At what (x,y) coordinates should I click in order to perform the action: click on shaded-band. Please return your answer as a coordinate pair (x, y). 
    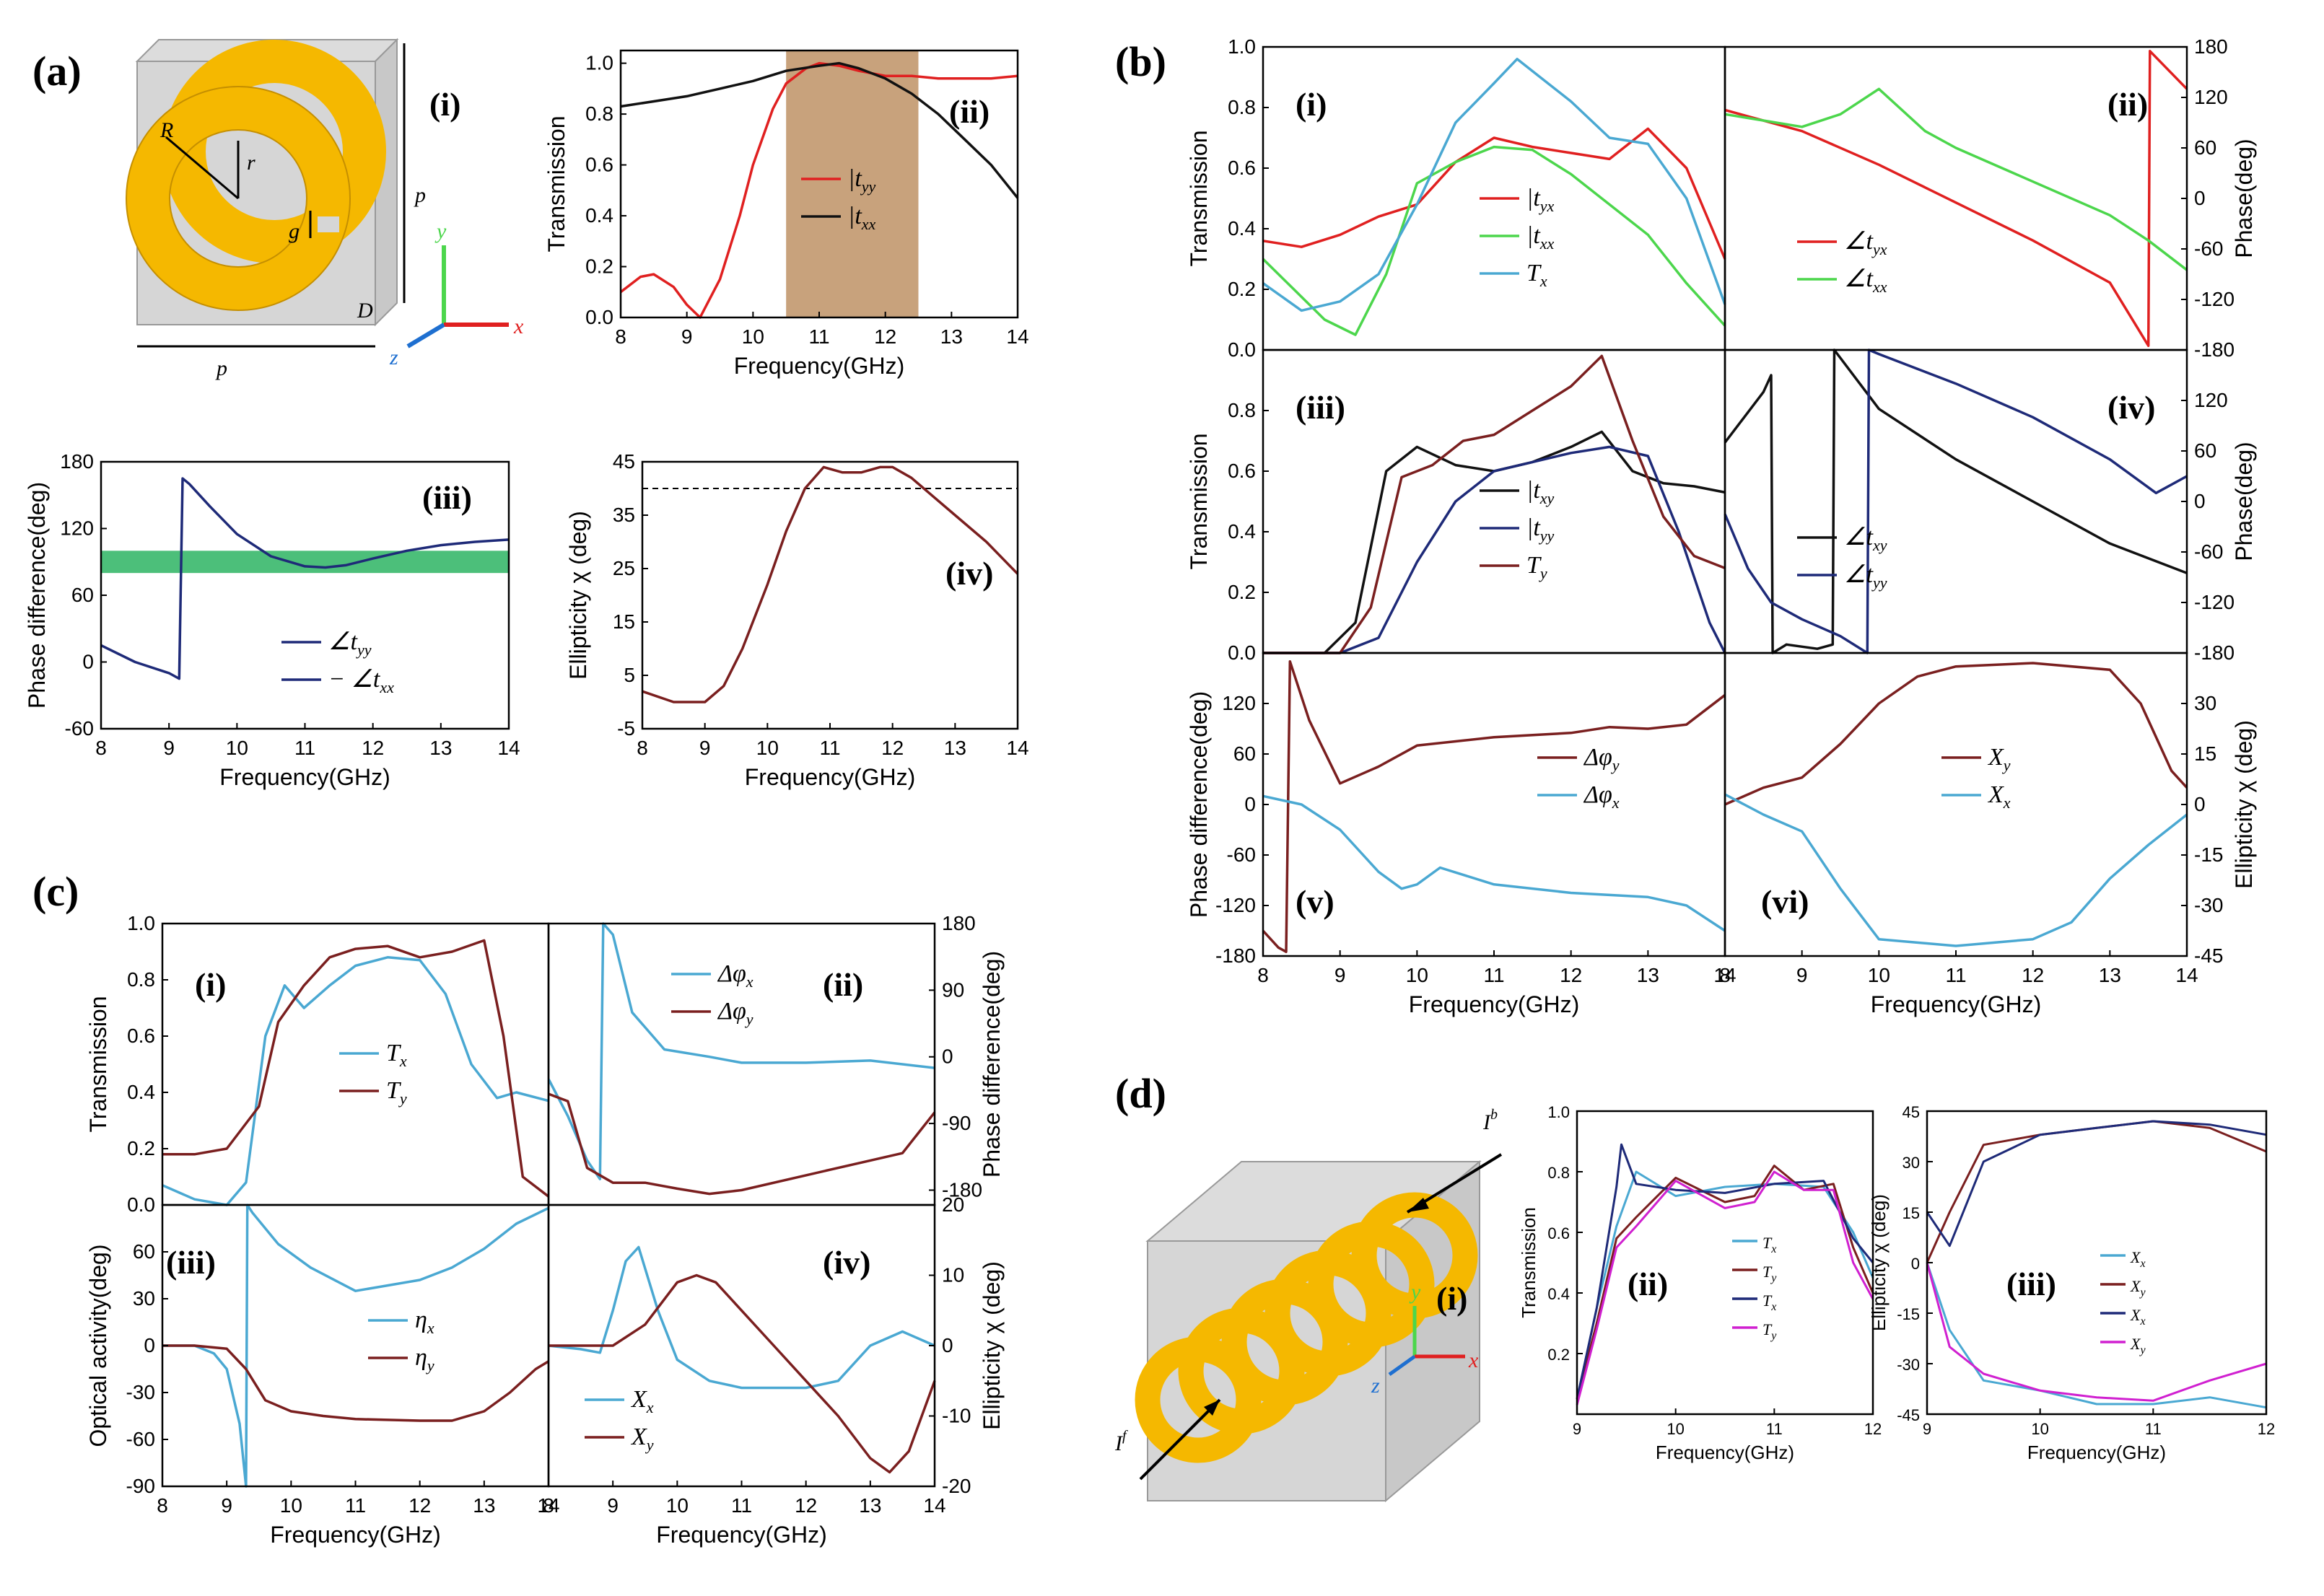
    Looking at the image, I should click on (305, 562).